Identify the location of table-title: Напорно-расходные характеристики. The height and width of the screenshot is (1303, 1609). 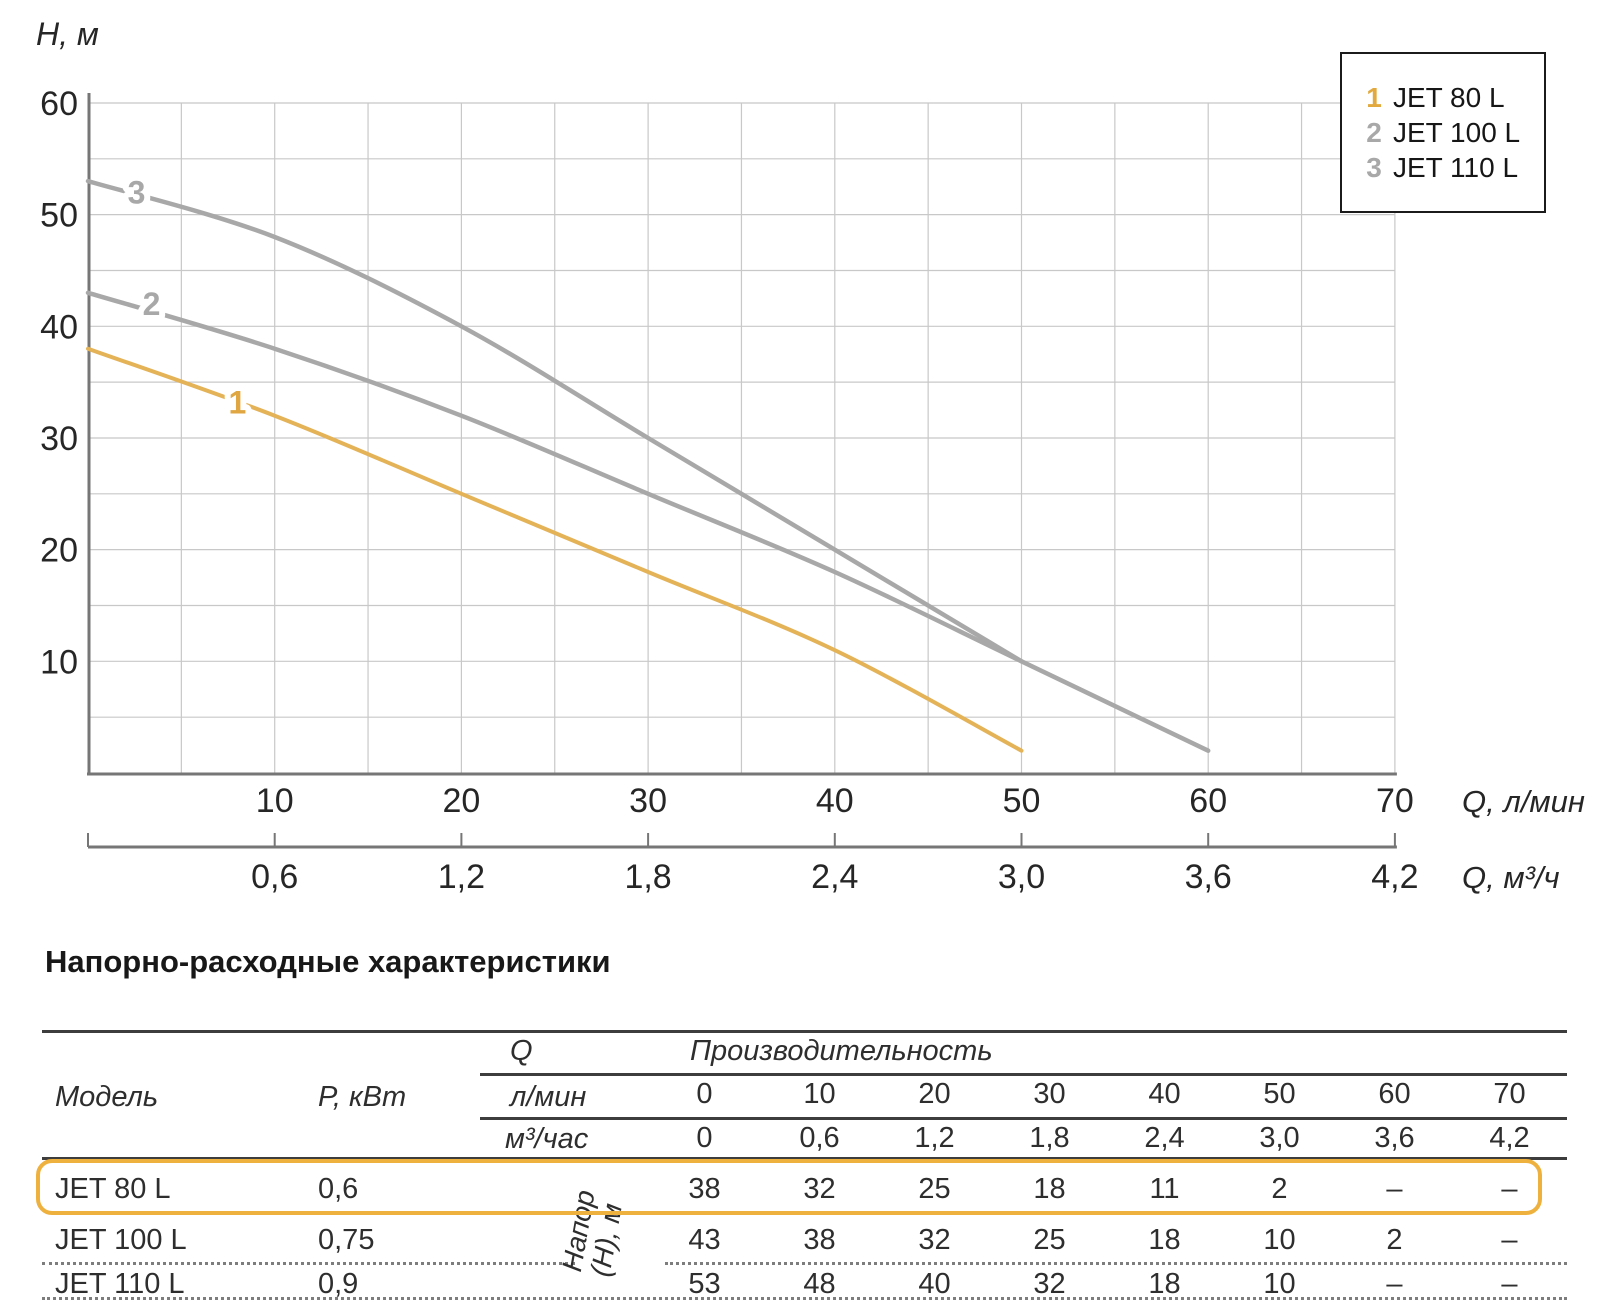
(328, 961).